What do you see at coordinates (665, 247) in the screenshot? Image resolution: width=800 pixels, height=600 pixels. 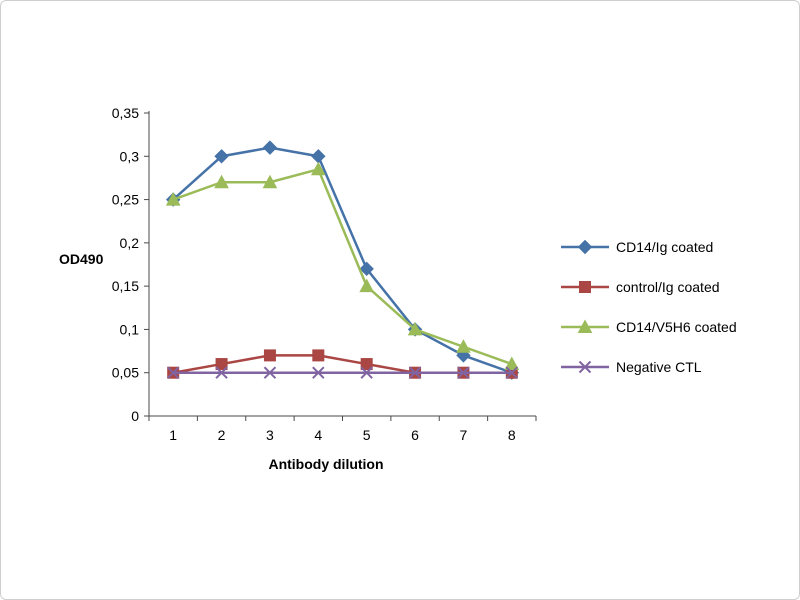 I see `legend-label: CD14/Ig coated` at bounding box center [665, 247].